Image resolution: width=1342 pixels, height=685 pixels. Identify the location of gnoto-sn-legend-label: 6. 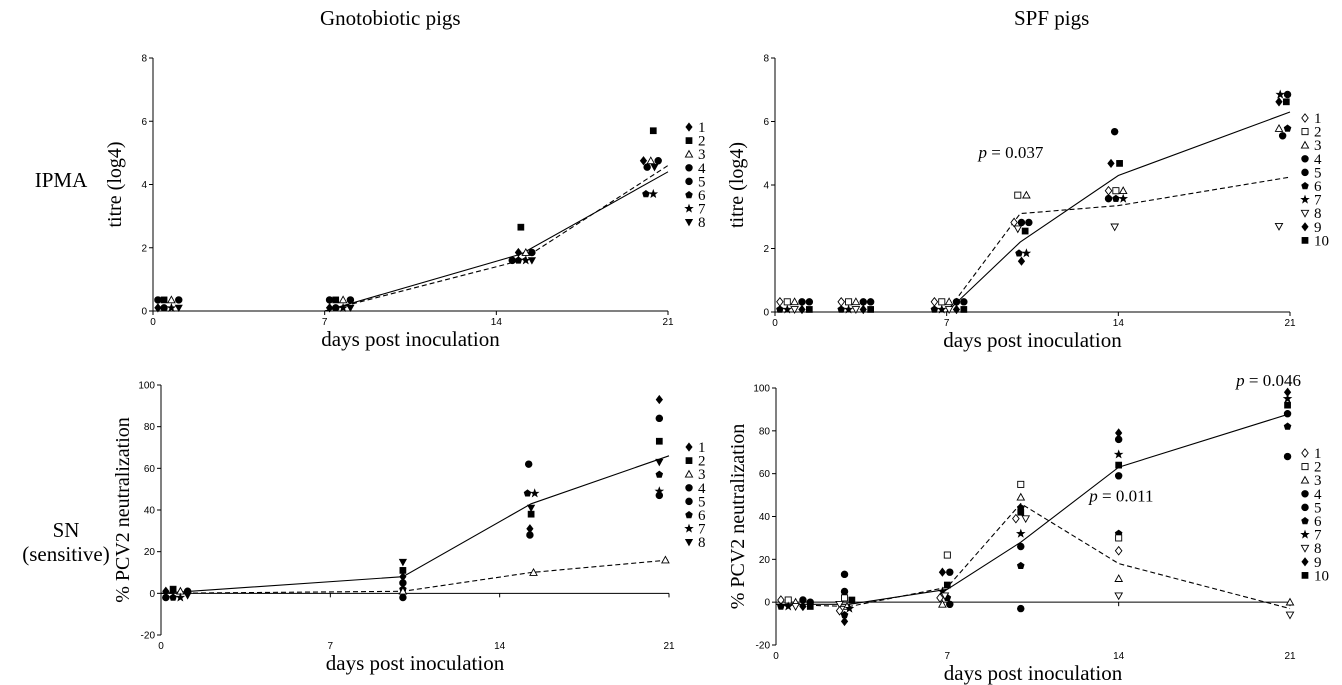
(702, 516).